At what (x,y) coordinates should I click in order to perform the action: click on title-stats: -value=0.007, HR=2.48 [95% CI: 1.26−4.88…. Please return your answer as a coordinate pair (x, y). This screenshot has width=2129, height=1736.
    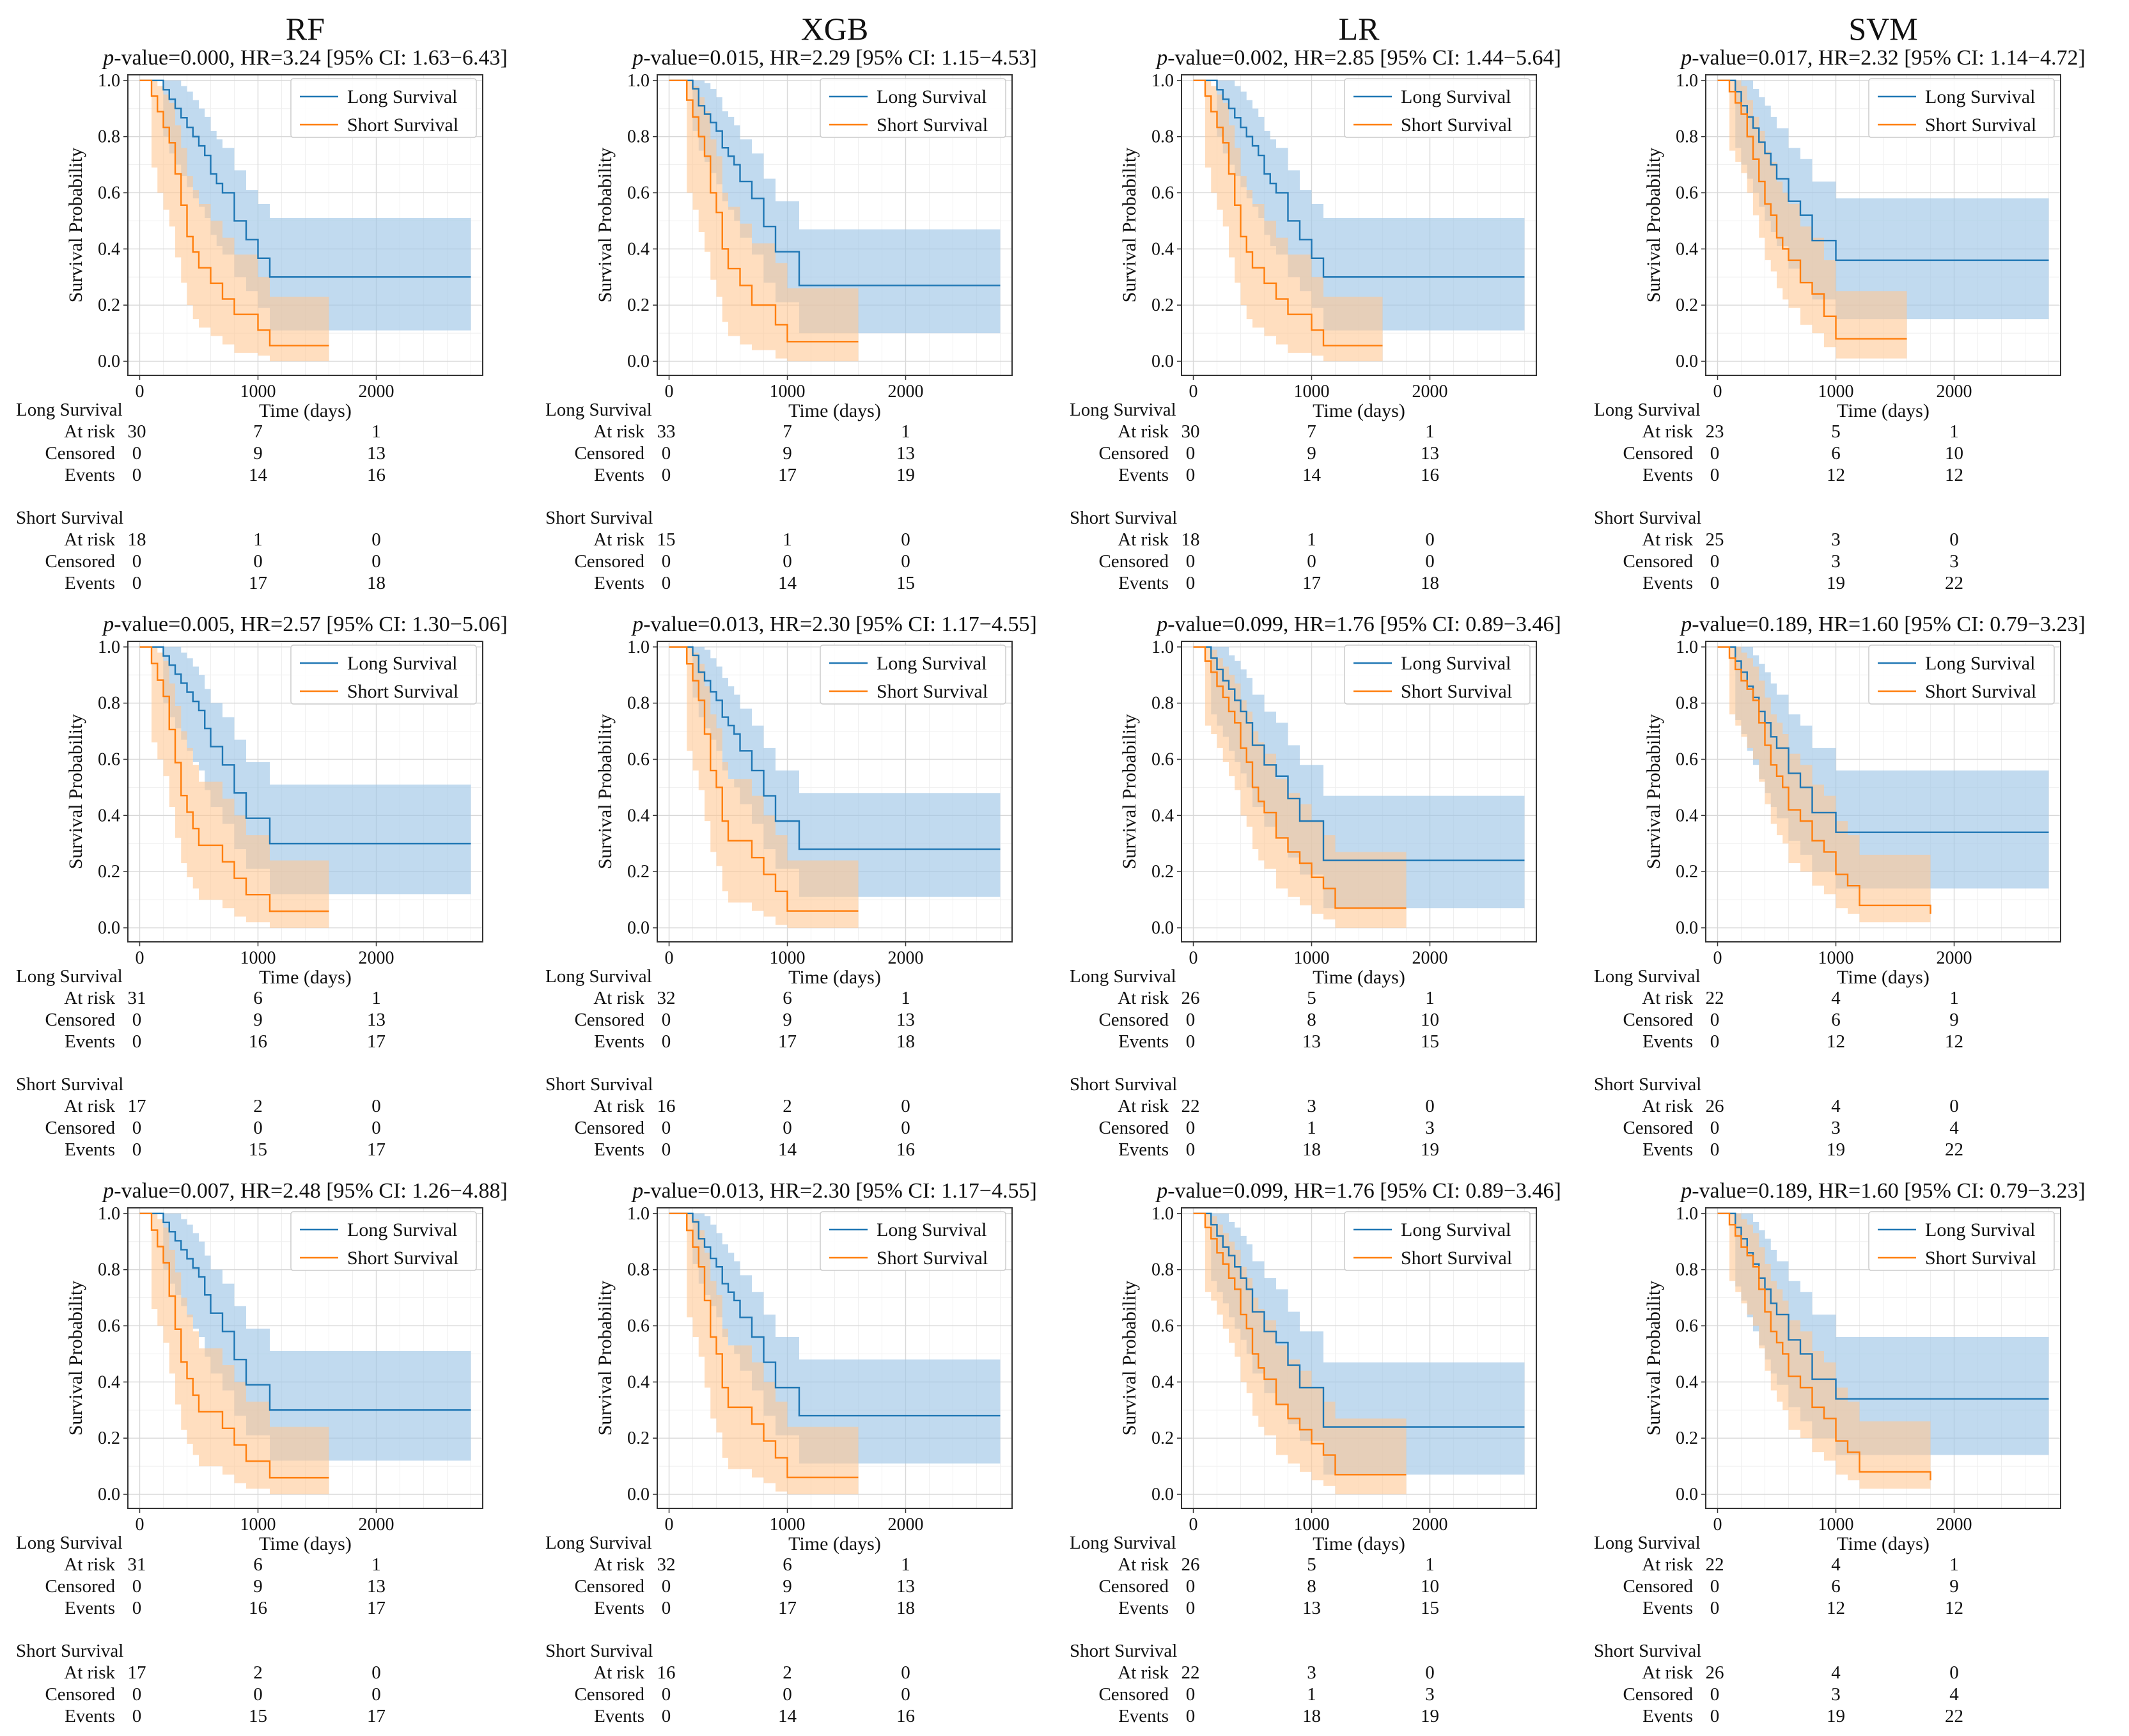
    Looking at the image, I should click on (311, 1191).